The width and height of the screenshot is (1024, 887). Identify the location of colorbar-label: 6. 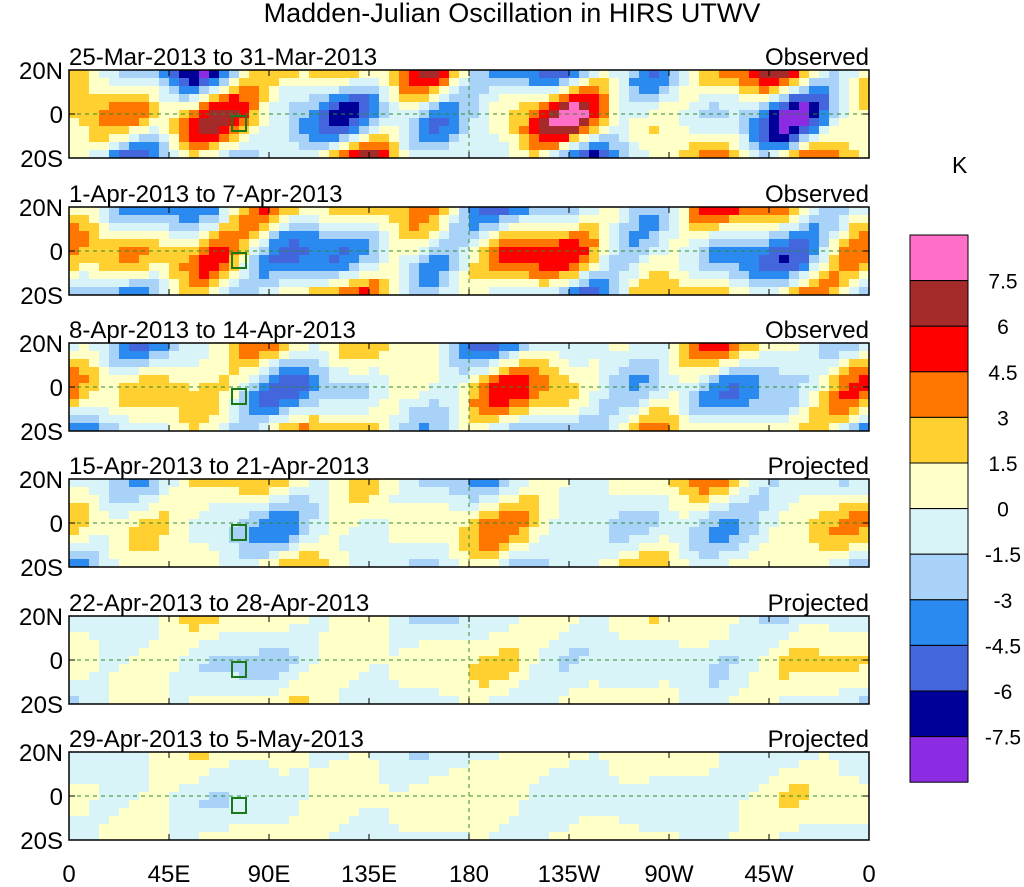
(1003, 327).